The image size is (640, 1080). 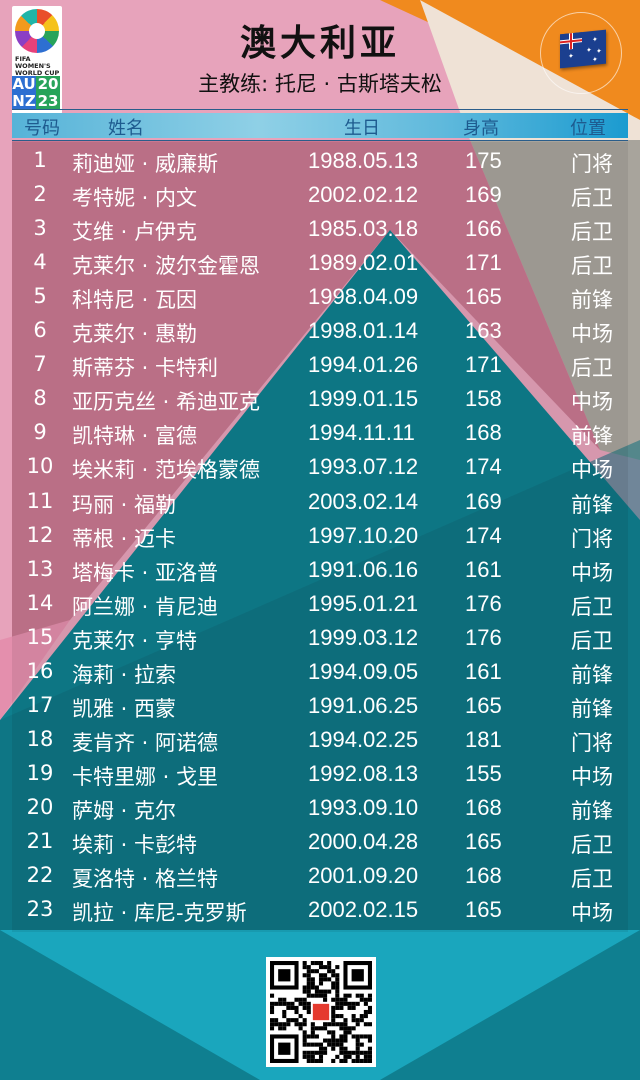 What do you see at coordinates (363, 399) in the screenshot?
I see `player-birthdate: 1999.01.15` at bounding box center [363, 399].